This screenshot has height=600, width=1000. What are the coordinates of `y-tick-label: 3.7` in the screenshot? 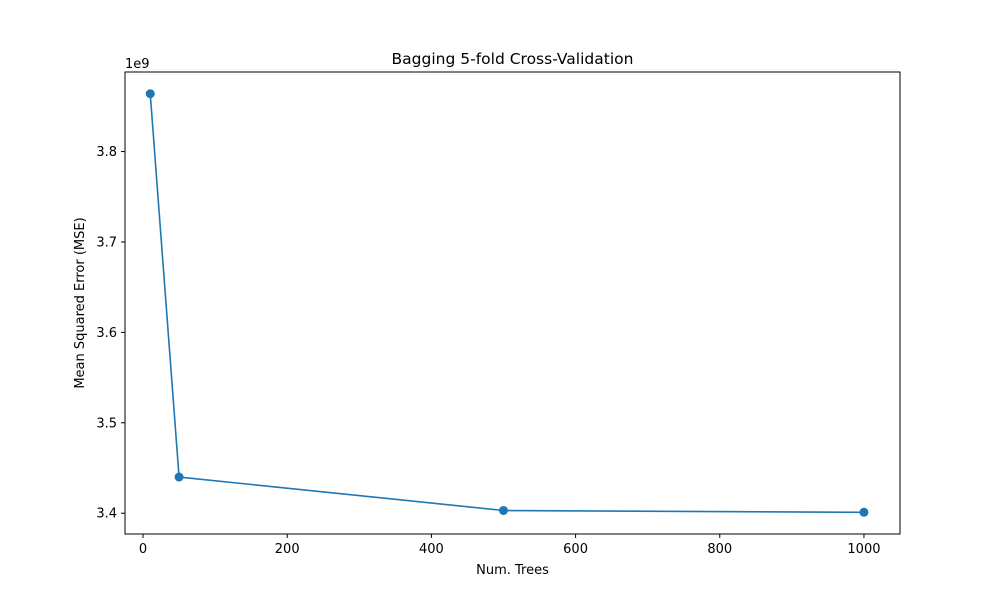 It's located at (106, 242).